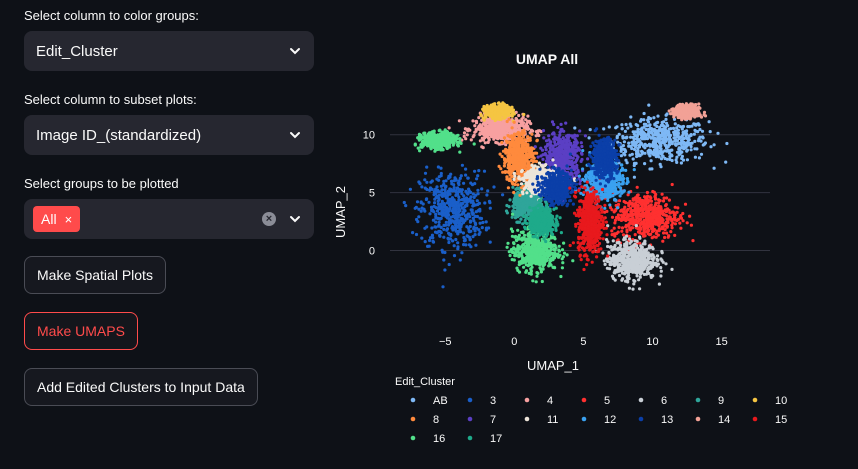 Image resolution: width=858 pixels, height=469 pixels. I want to click on chip-remove-icon: ×, so click(68, 219).